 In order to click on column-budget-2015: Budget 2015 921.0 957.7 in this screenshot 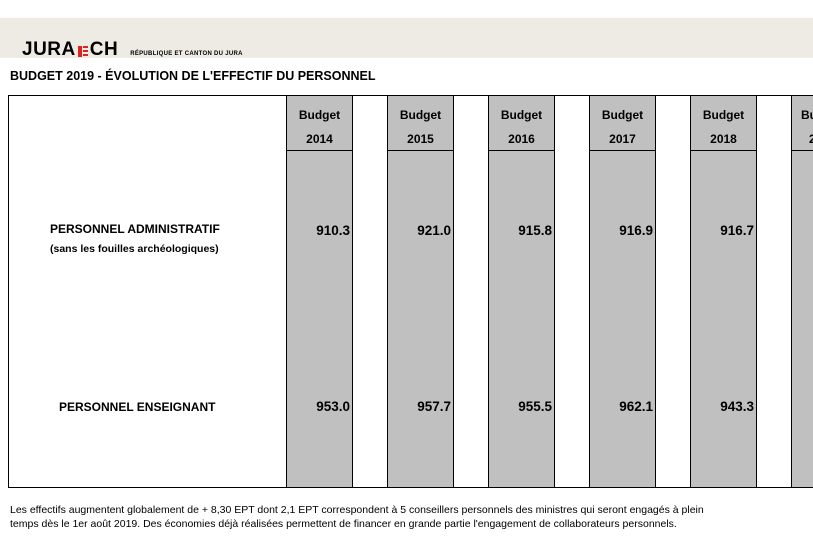, I will do `click(420, 291)`.